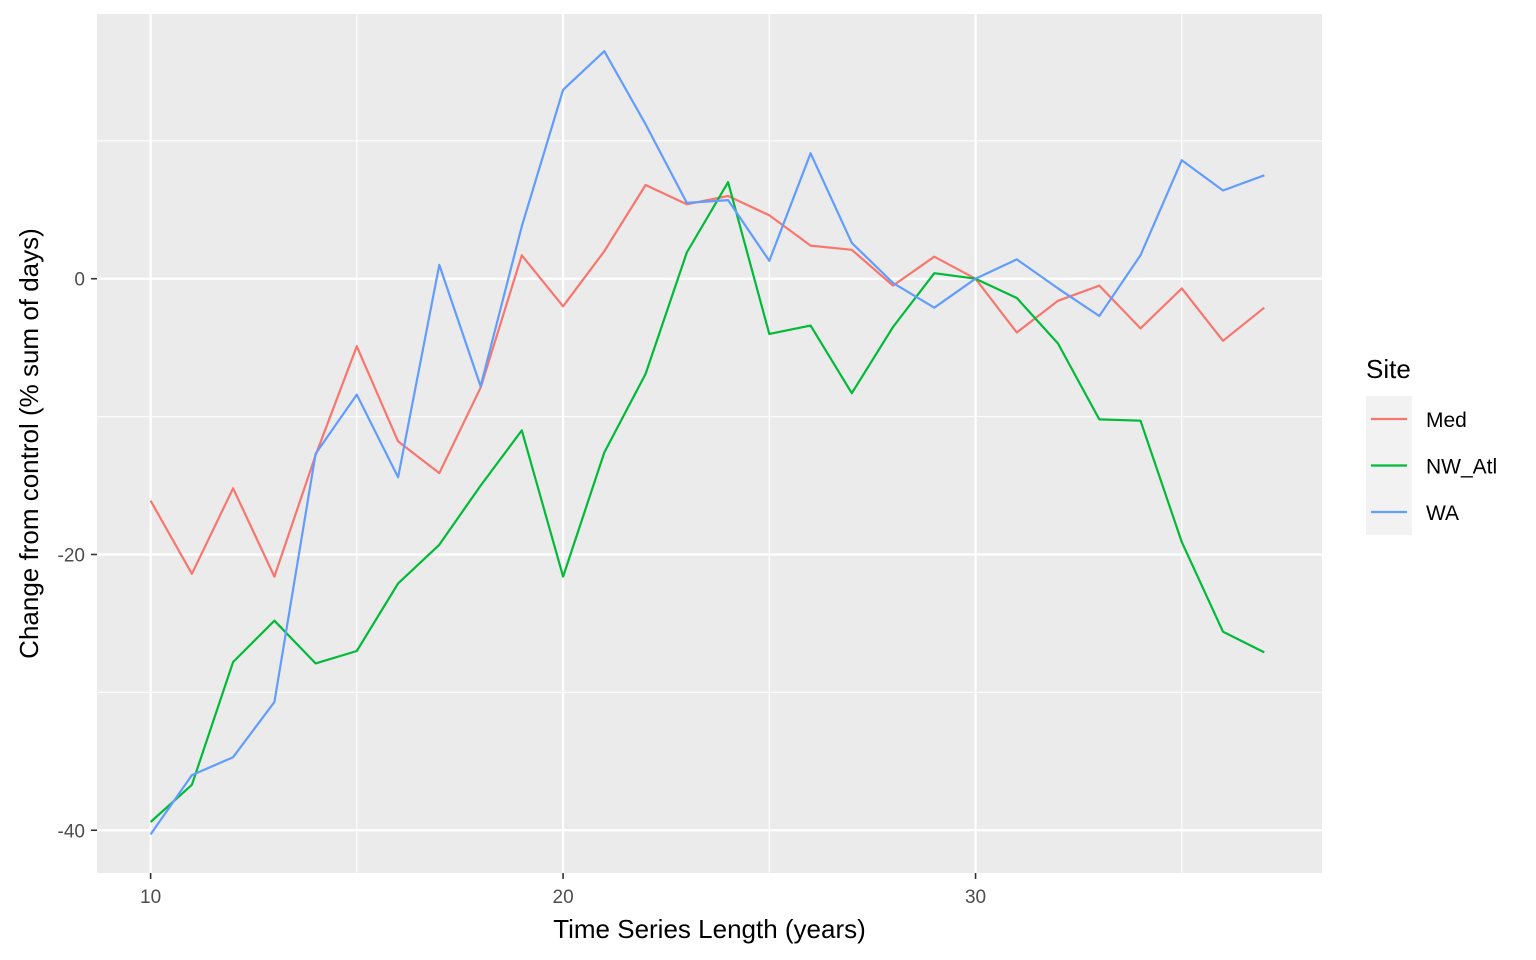 The width and height of the screenshot is (1536, 960). What do you see at coordinates (1461, 467) in the screenshot?
I see `legend-label: NW_Atl` at bounding box center [1461, 467].